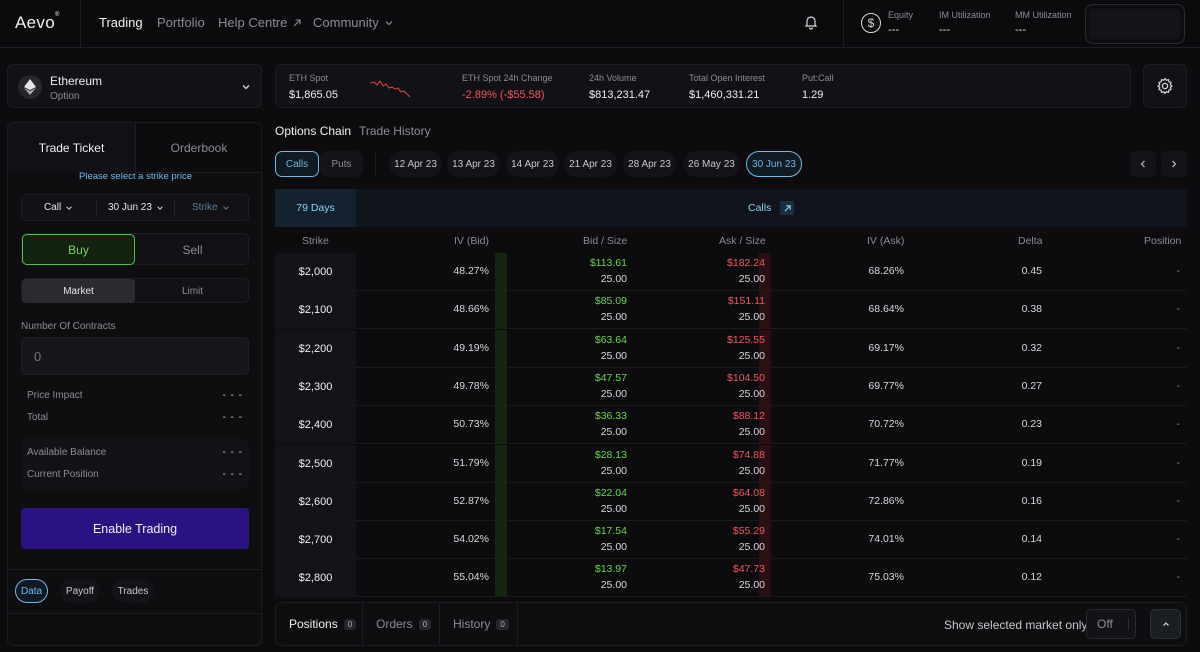 This screenshot has height=652, width=1200. What do you see at coordinates (610, 301) in the screenshot?
I see `bid-price-cell: $85.09` at bounding box center [610, 301].